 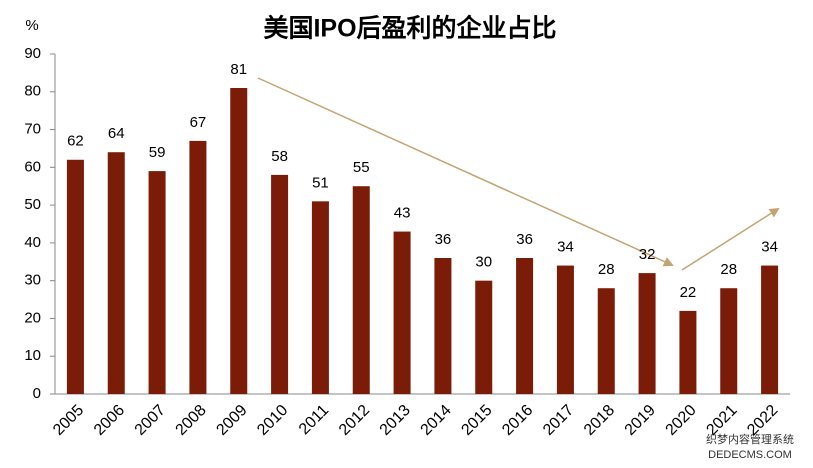 What do you see at coordinates (558, 420) in the screenshot?
I see `x-tick-label: 2017` at bounding box center [558, 420].